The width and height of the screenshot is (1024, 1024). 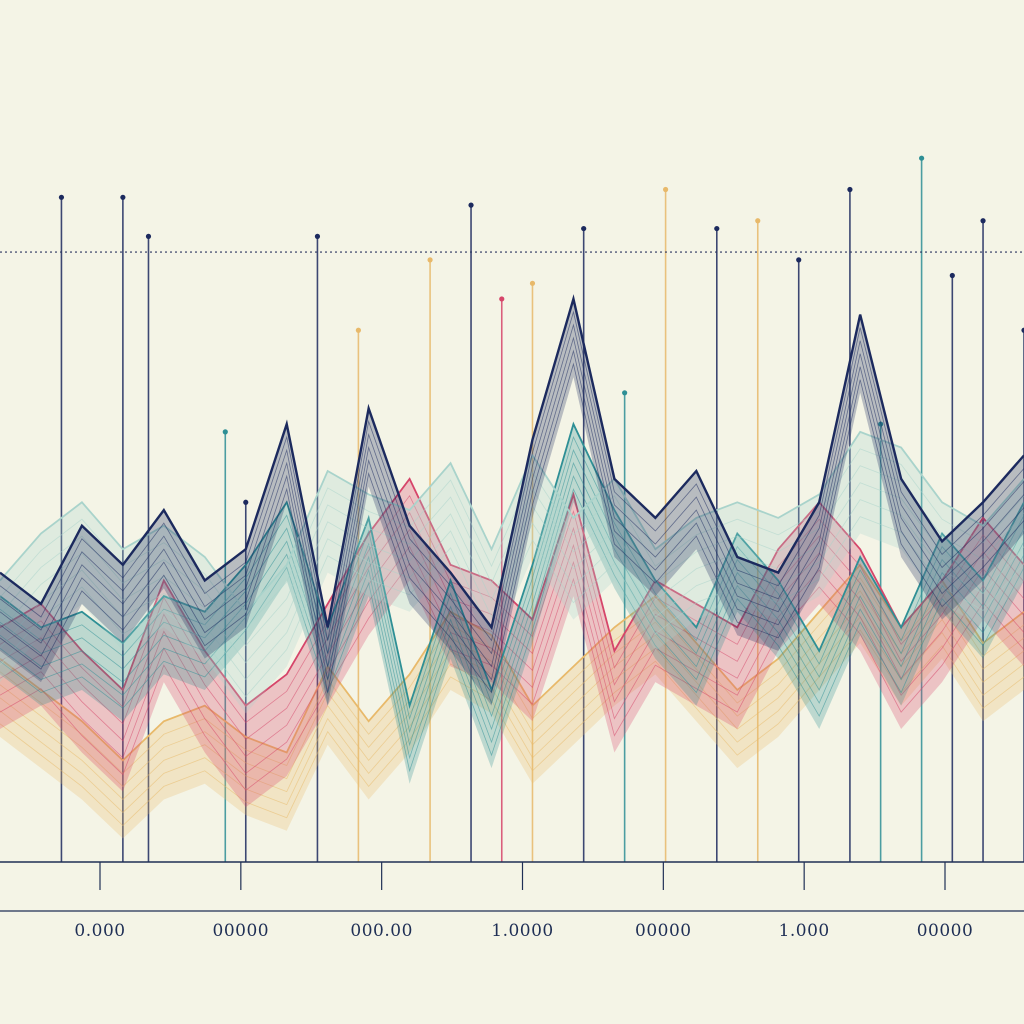 What do you see at coordinates (804, 931) in the screenshot?
I see `x-tick-label-5: 1.000` at bounding box center [804, 931].